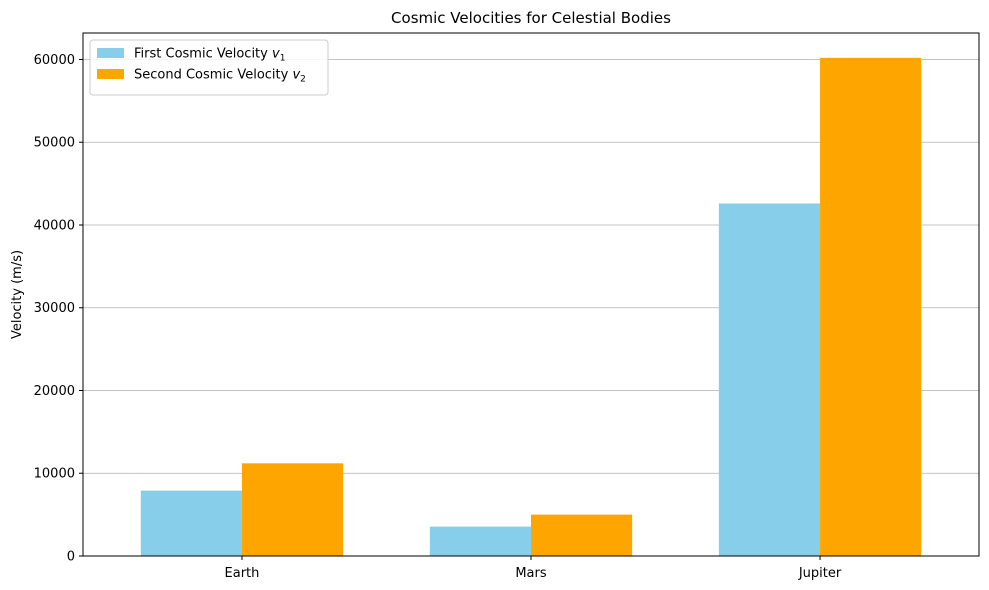 This screenshot has width=989, height=590. Describe the element at coordinates (71, 557) in the screenshot. I see `y-tick-label-0: 0` at that location.